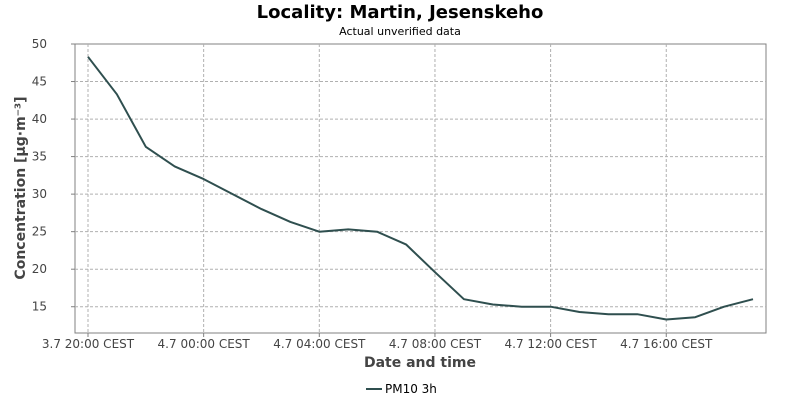 The width and height of the screenshot is (800, 400). I want to click on x-tick-label: 4.7 12:00 CEST, so click(551, 344).